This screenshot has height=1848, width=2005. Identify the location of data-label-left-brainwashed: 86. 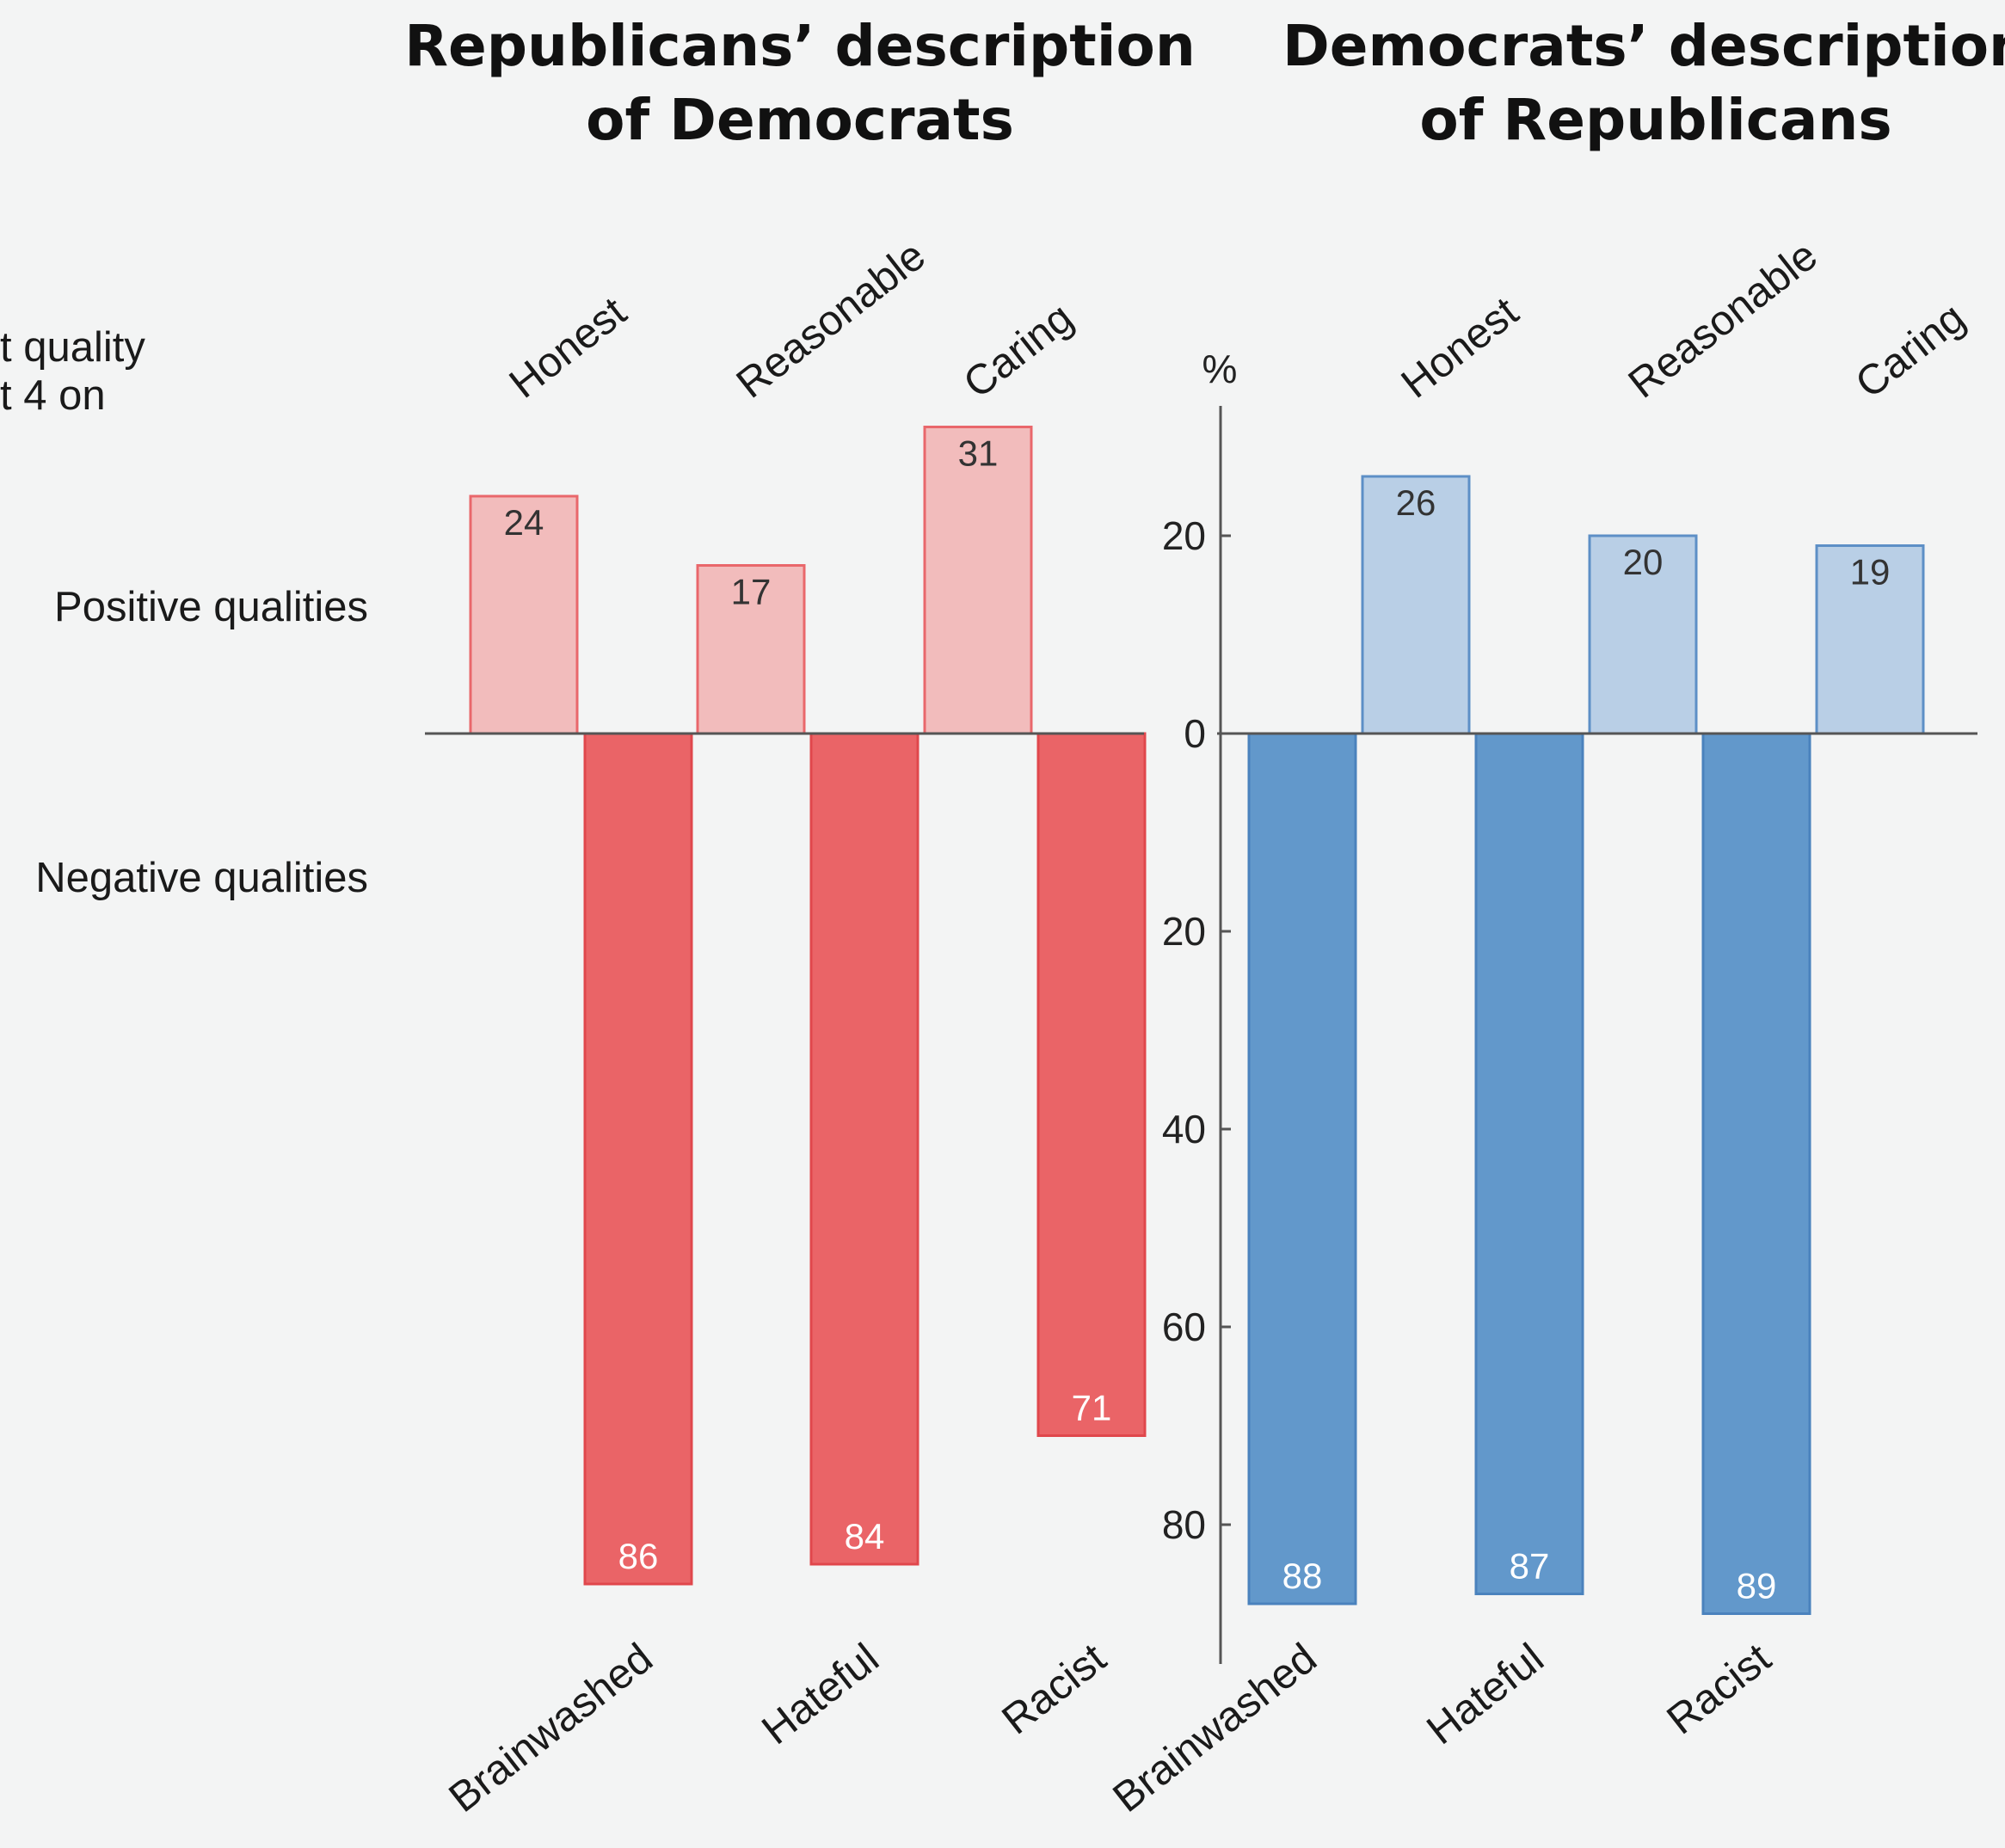
(638, 1556).